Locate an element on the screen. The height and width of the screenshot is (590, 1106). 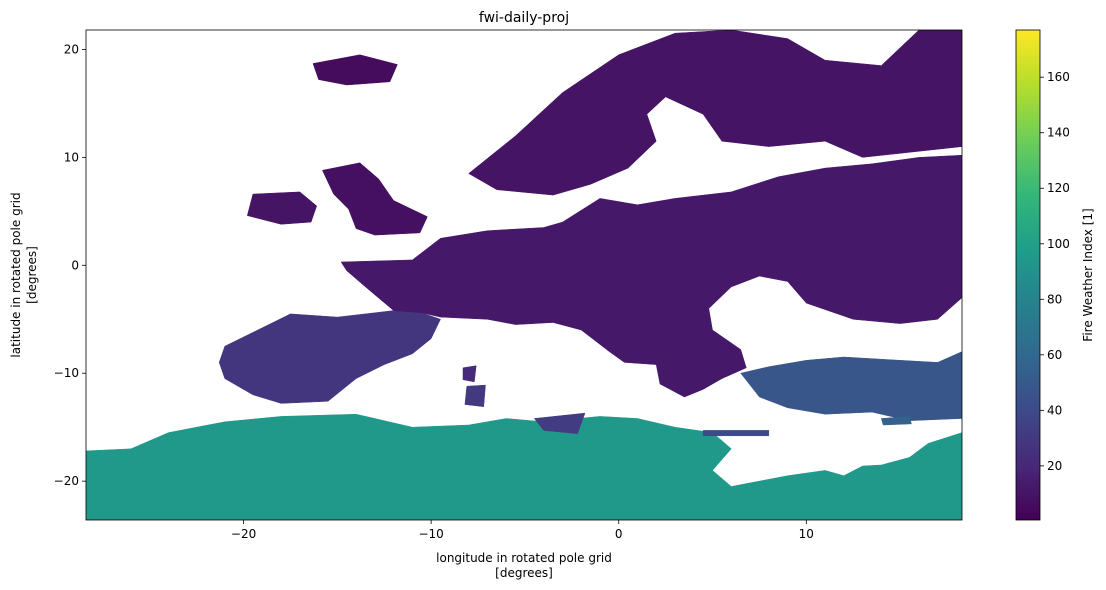
x-tick-label: −10 is located at coordinates (430, 534).